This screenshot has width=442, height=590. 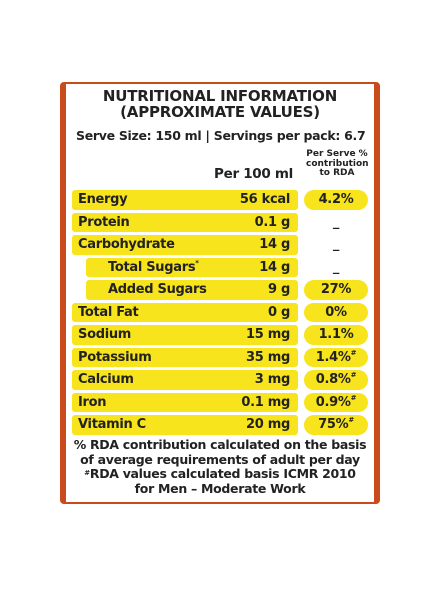 I want to click on nutrient-value: 0.1 g, so click(x=272, y=222).